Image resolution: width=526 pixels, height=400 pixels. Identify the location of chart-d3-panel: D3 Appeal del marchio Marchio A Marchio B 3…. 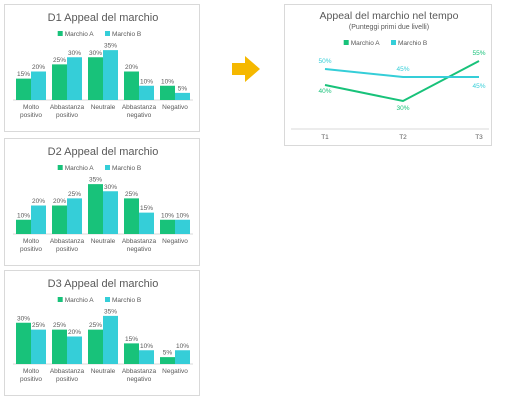
(102, 333).